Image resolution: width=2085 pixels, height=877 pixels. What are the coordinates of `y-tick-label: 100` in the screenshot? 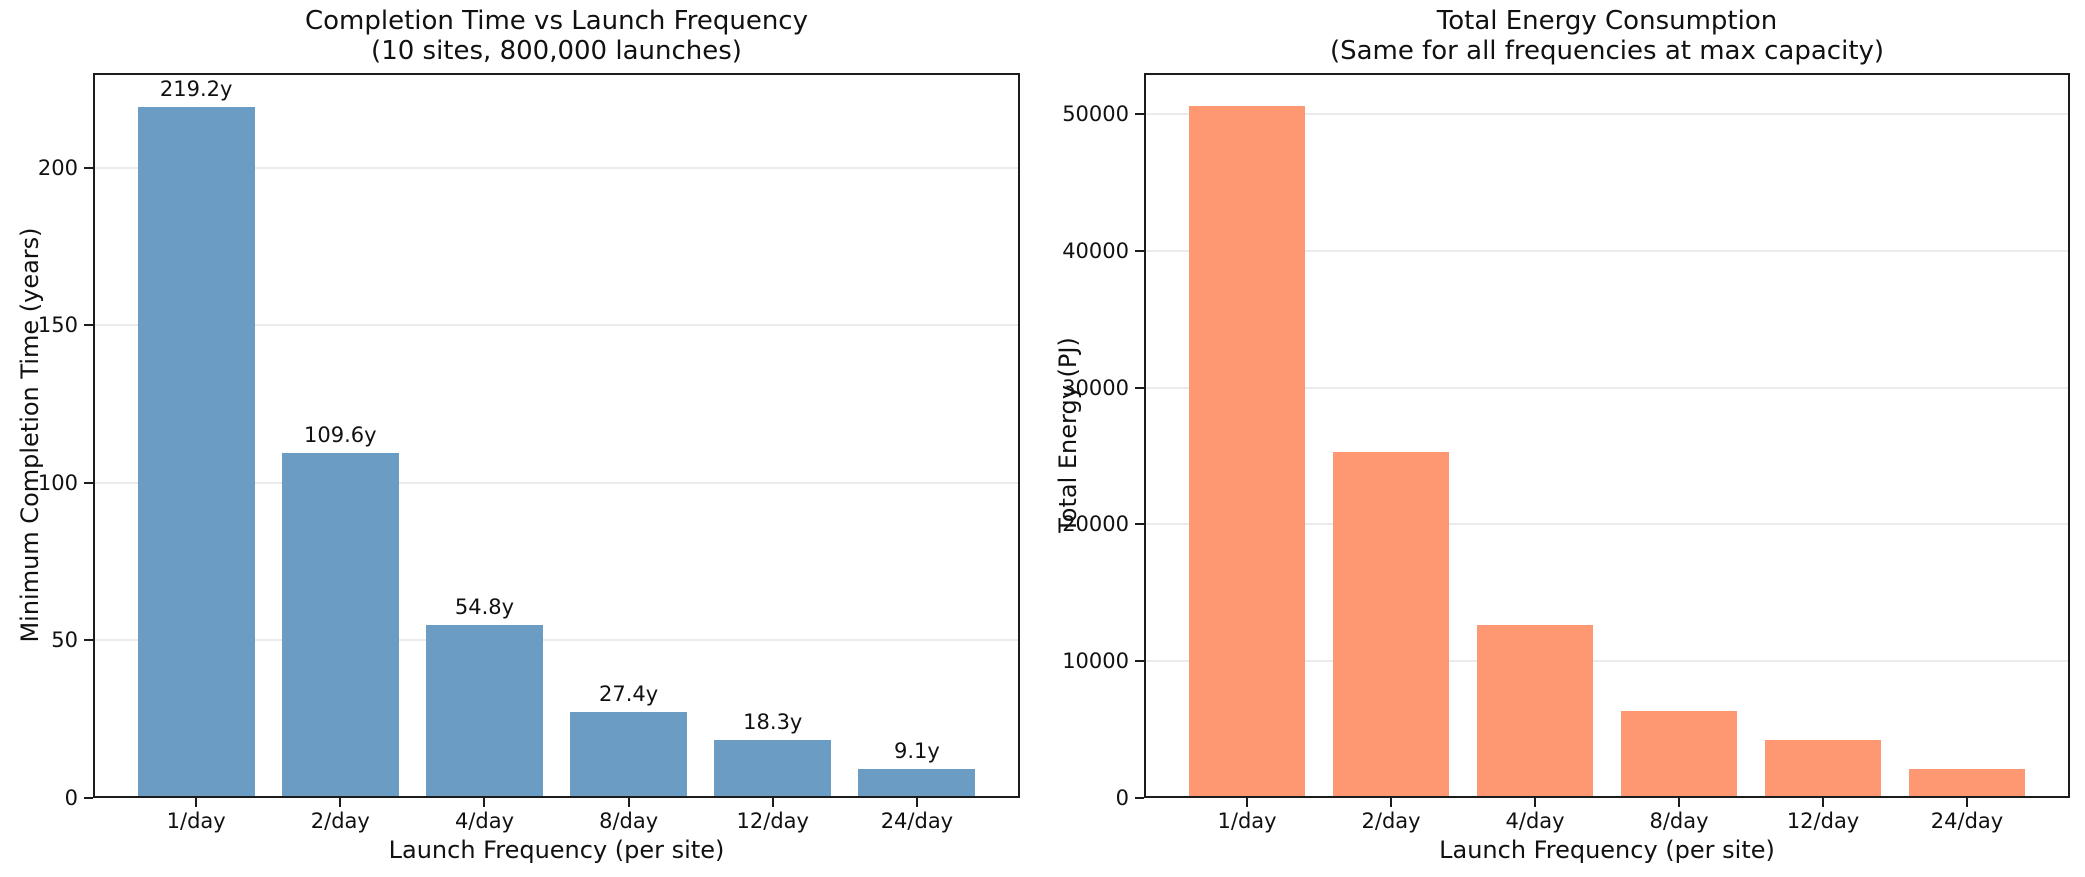 It's located at (57, 482).